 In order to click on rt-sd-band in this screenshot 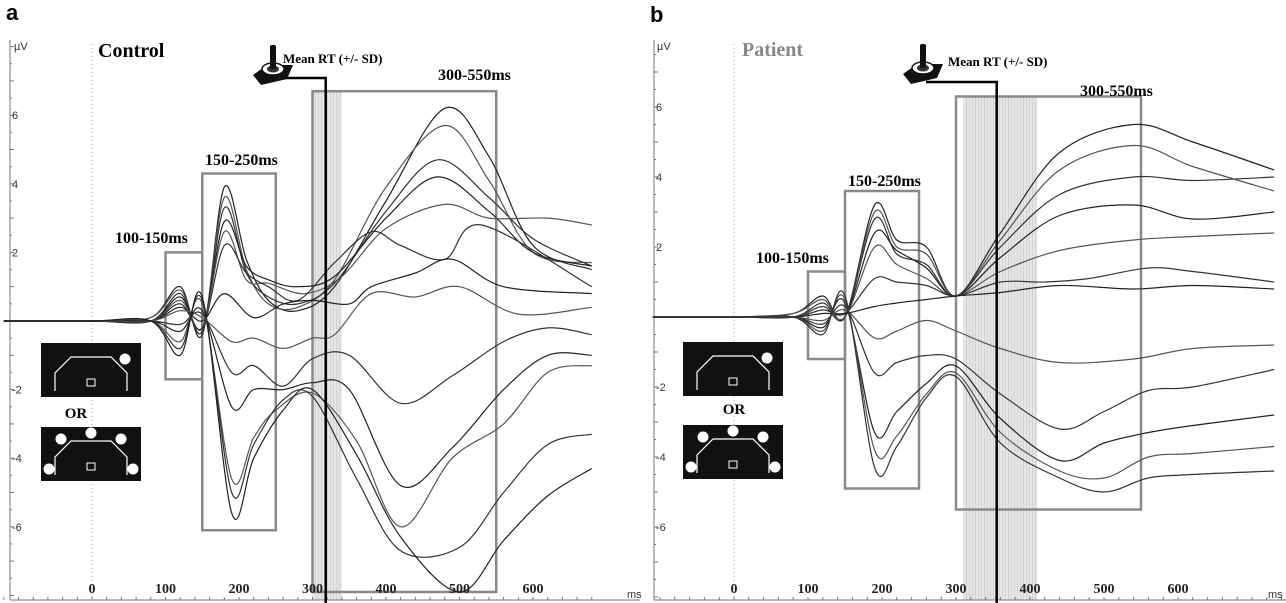, I will do `click(327, 345)`.